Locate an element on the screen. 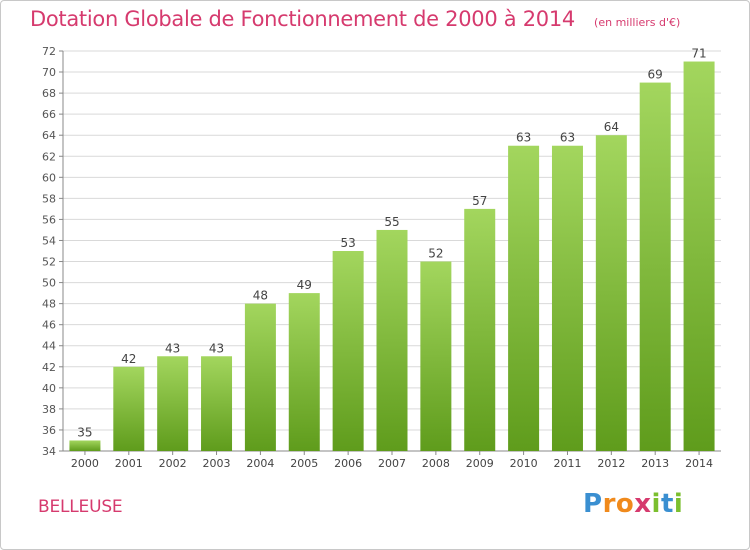 The image size is (750, 550). y-tick-label: 42 is located at coordinates (49, 367).